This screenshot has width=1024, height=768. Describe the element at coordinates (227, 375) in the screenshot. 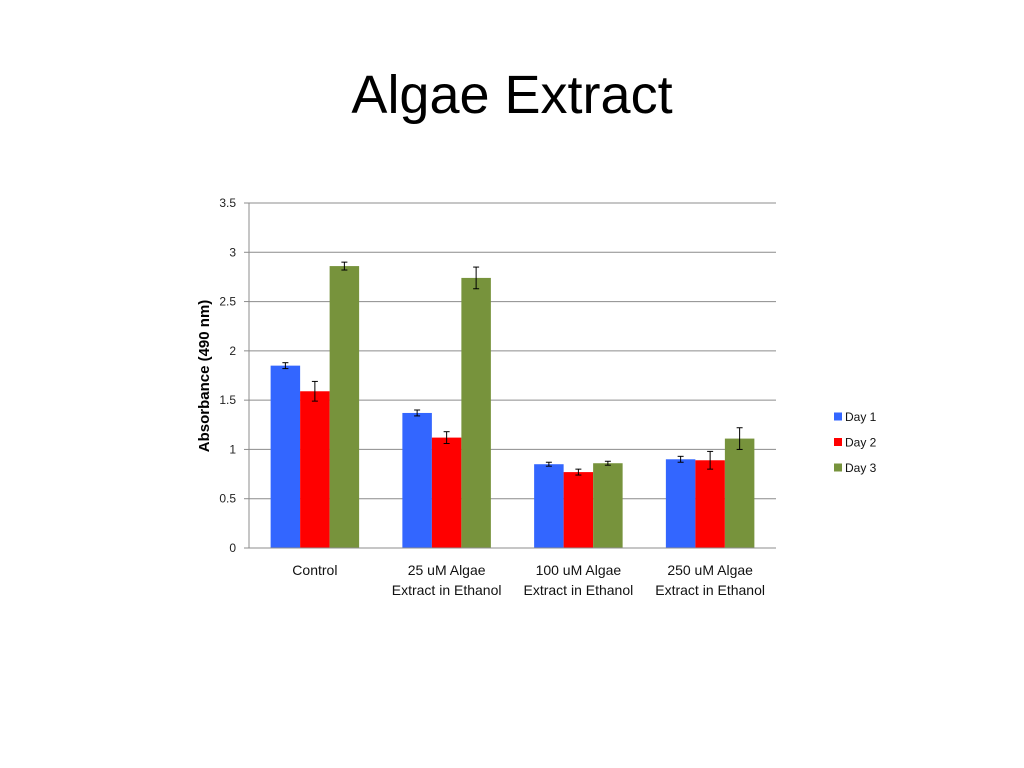

I see `y-axis-ticks: 0 0.5 1 1.5 2 2.5 3 3.5` at that location.